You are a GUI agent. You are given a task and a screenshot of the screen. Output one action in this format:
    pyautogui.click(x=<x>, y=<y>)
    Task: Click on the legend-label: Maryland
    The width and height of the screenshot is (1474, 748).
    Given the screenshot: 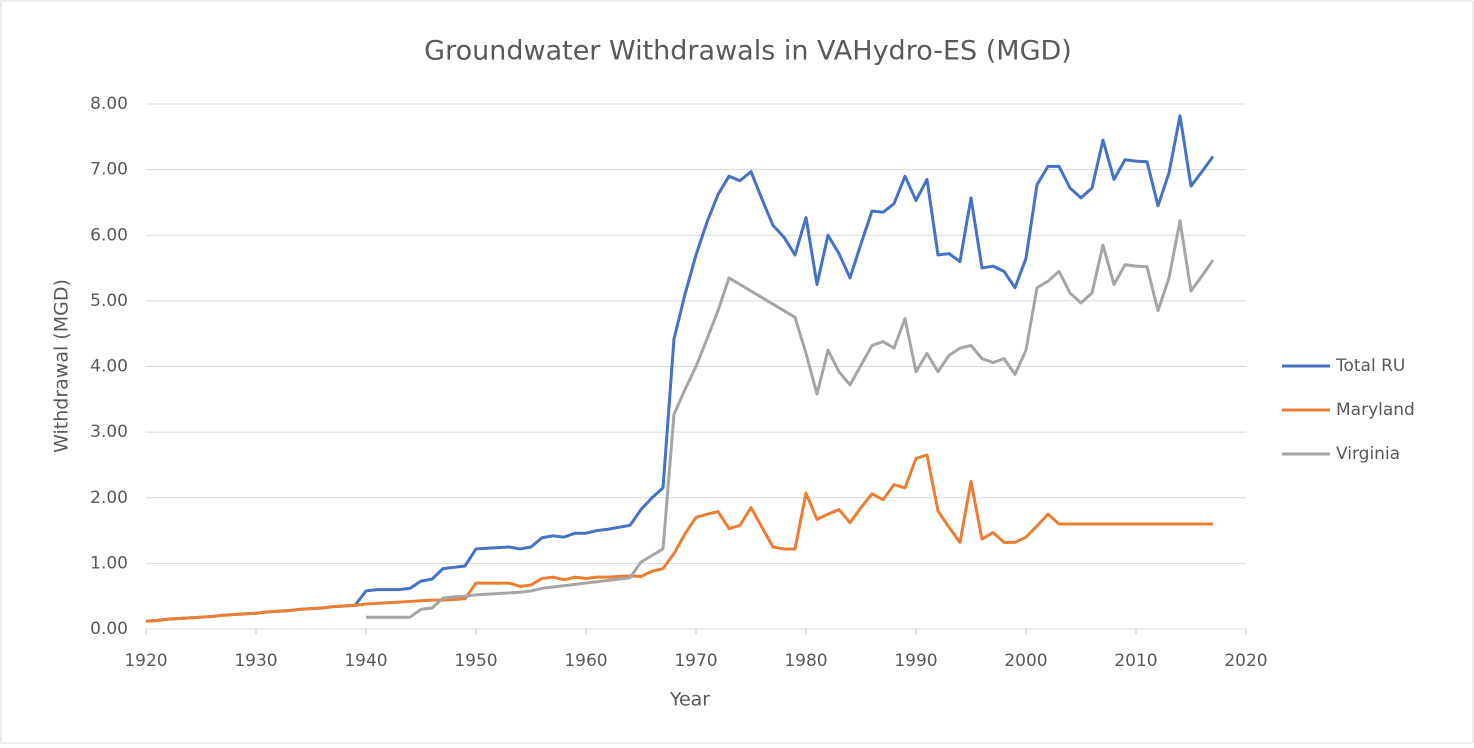 What is the action you would take?
    pyautogui.click(x=1375, y=410)
    